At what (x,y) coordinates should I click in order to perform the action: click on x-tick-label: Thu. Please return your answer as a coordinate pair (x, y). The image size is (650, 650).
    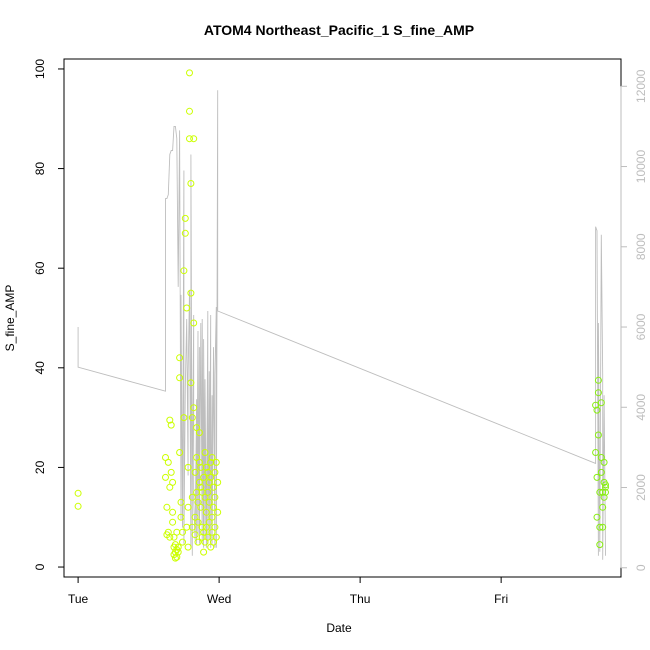
    Looking at the image, I should click on (360, 599).